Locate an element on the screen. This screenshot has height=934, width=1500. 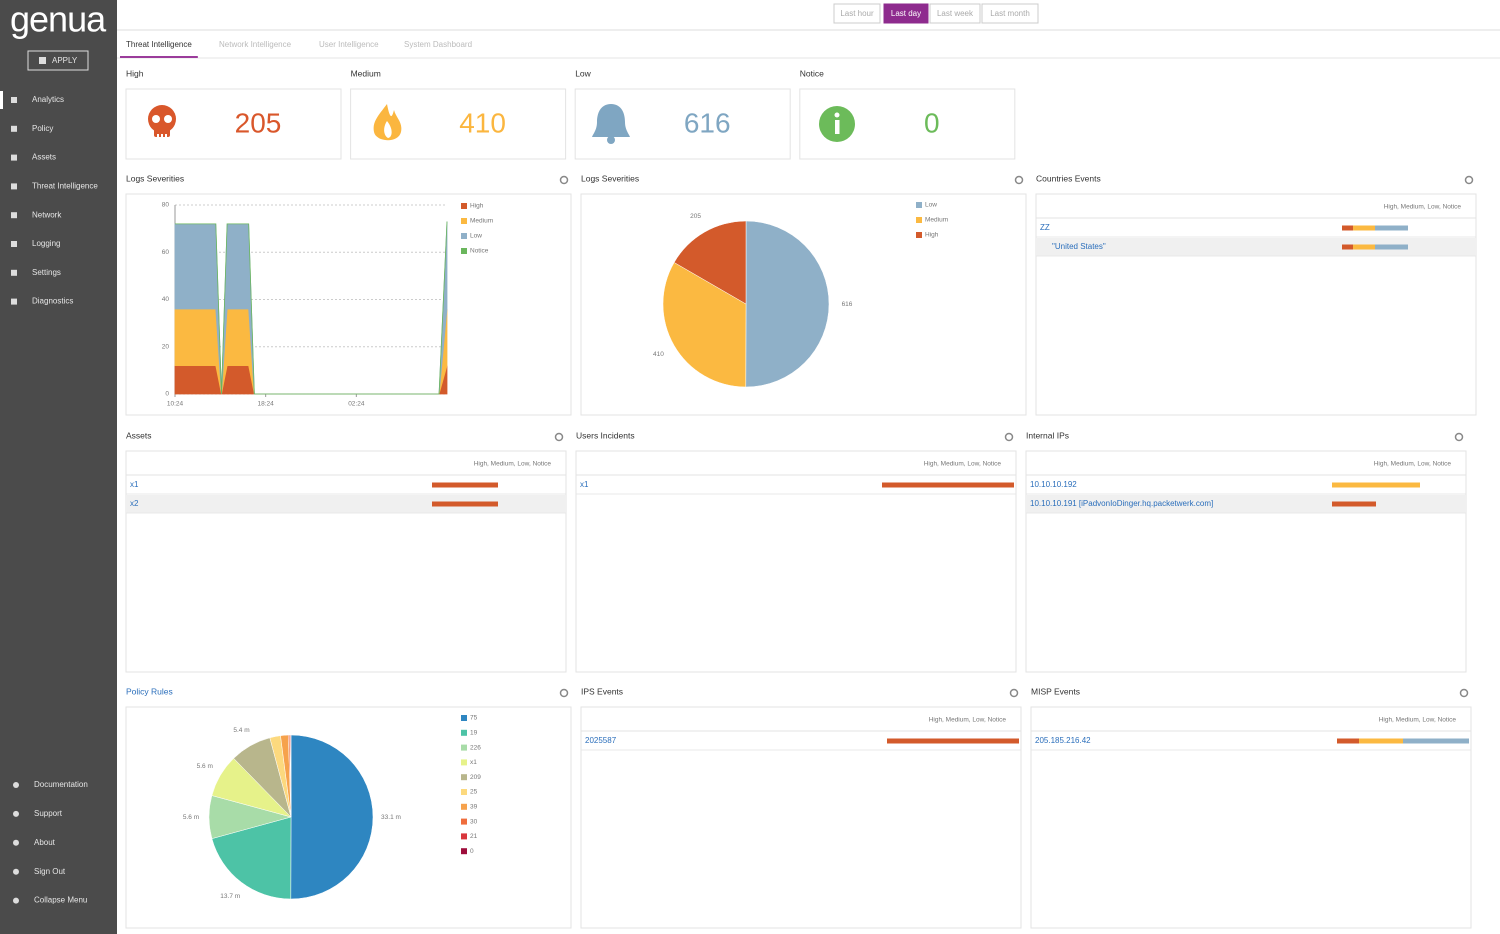
card-label: Notice is located at coordinates (812, 73).